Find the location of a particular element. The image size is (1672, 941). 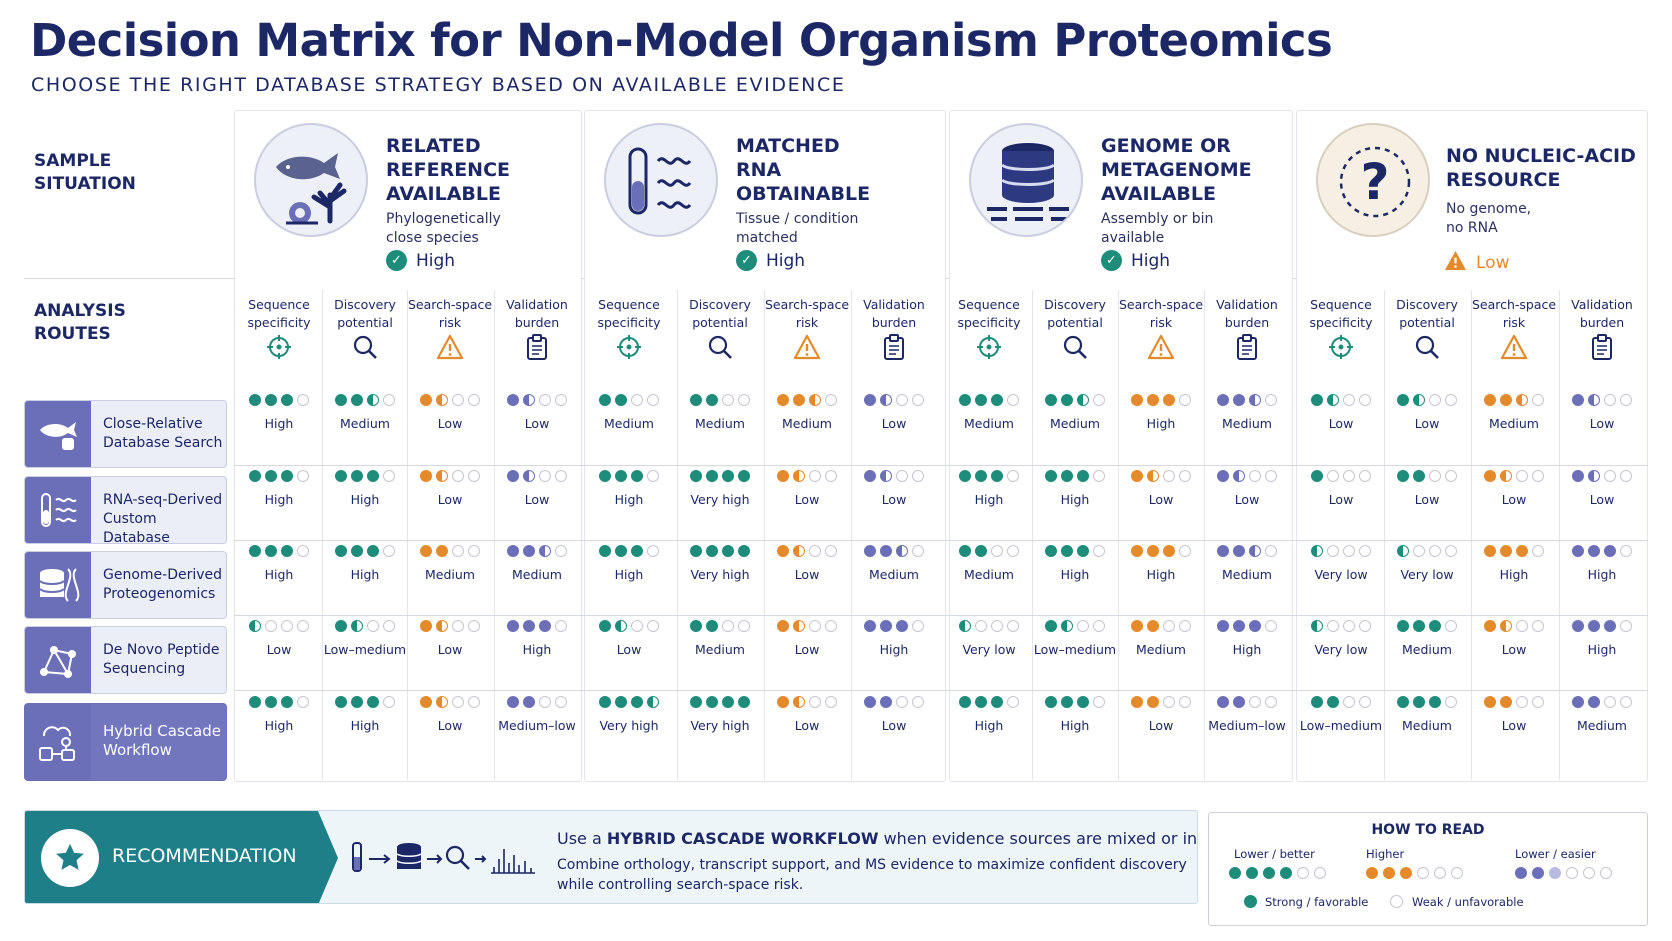

crosshair-icon is located at coordinates (279, 347).